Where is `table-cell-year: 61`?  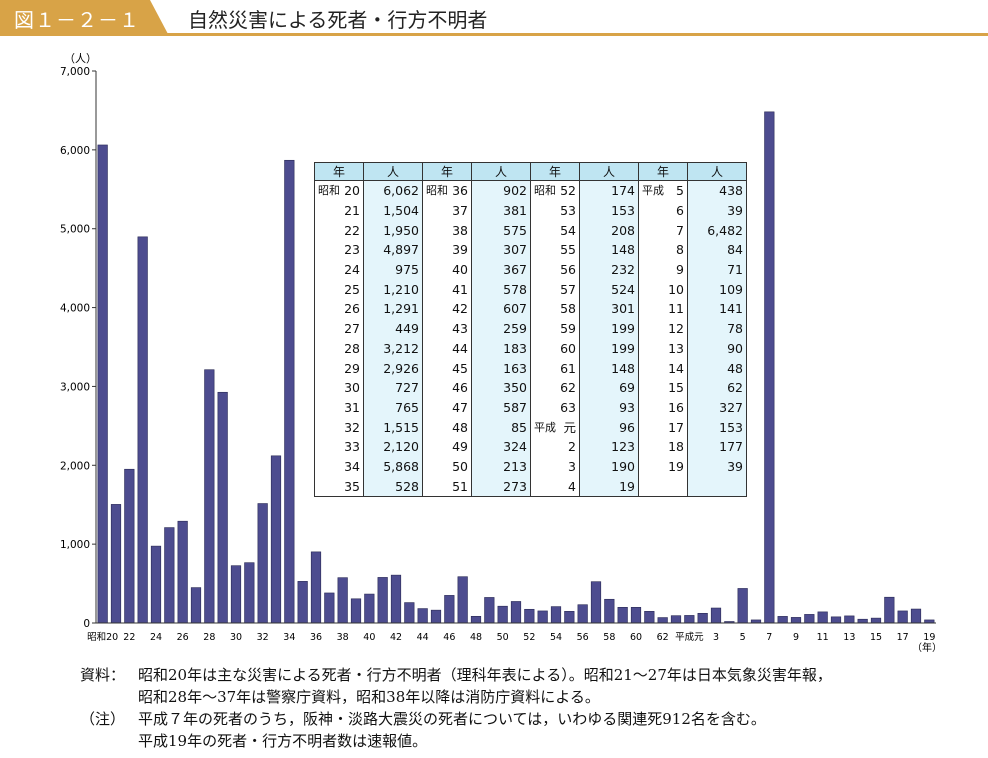
table-cell-year: 61 is located at coordinates (555, 368).